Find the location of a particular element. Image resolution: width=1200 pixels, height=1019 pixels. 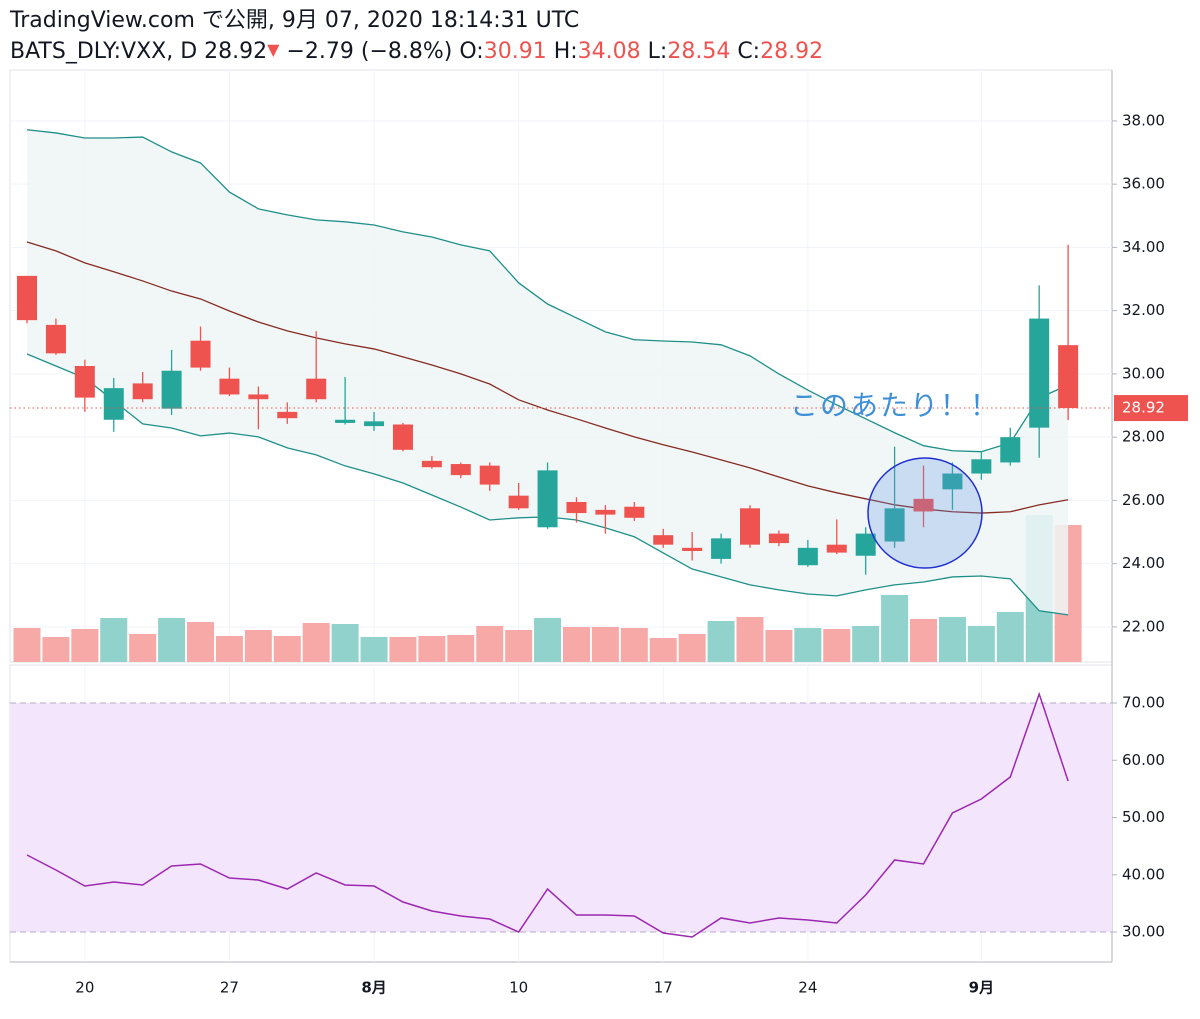

low-value: 28.54 is located at coordinates (699, 51).